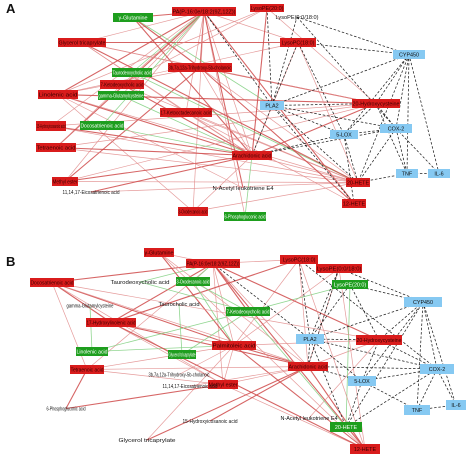  I want to click on edge-linolenic-hete20, so click(208, 138).